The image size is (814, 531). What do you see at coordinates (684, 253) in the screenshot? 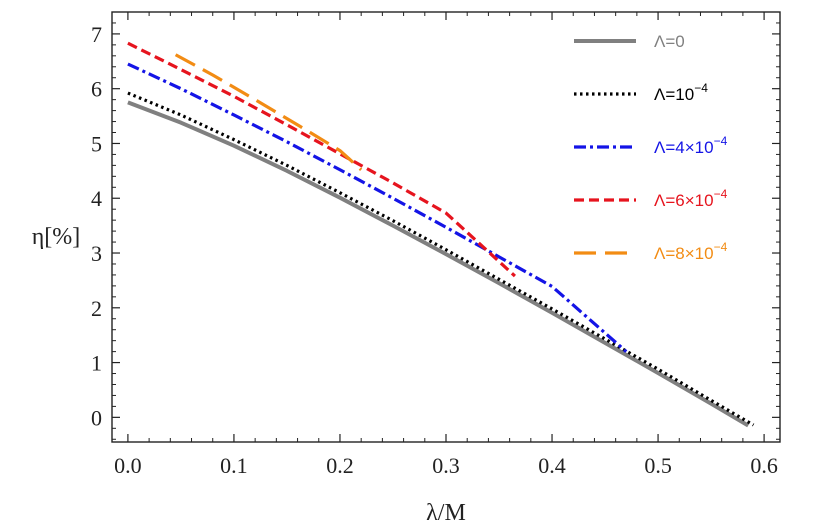
I see `legend-label-base: Λ=8×10` at bounding box center [684, 253].